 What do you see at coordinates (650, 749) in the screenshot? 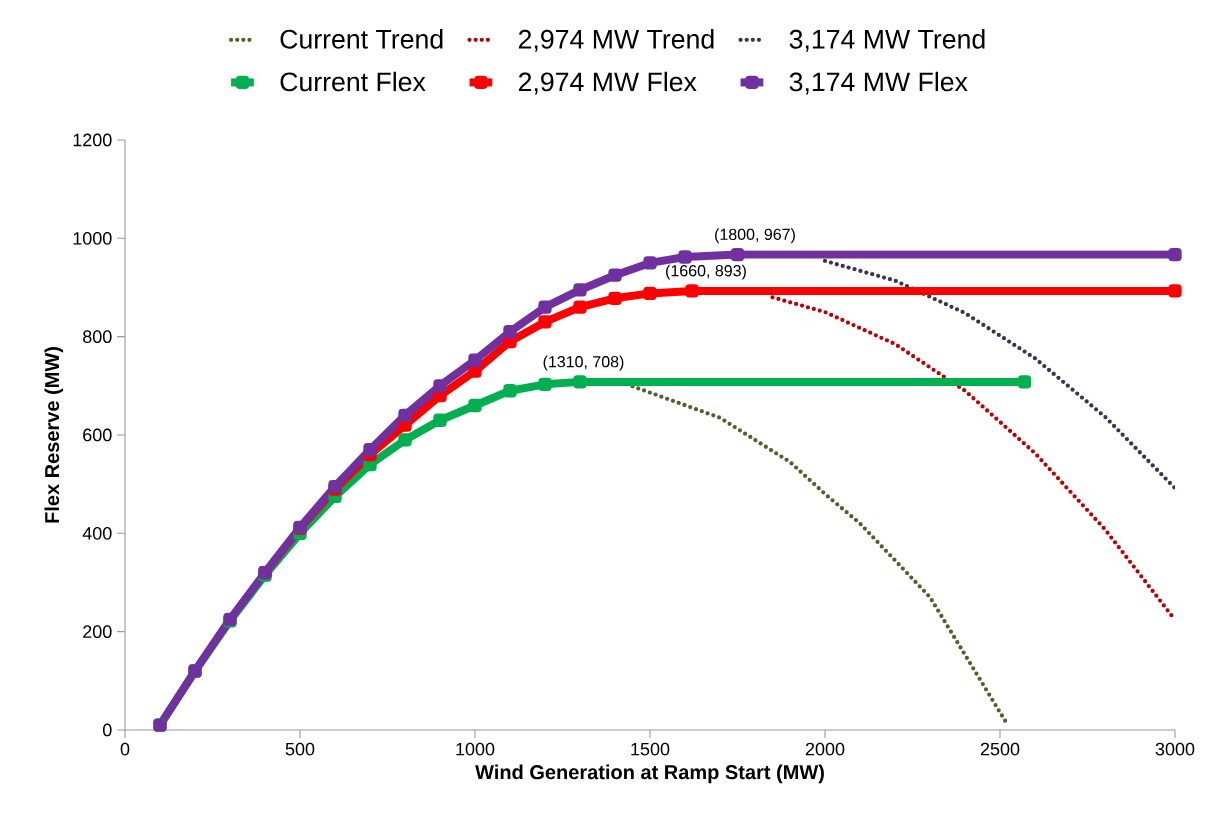
I see `x-tick-label: 1500` at bounding box center [650, 749].